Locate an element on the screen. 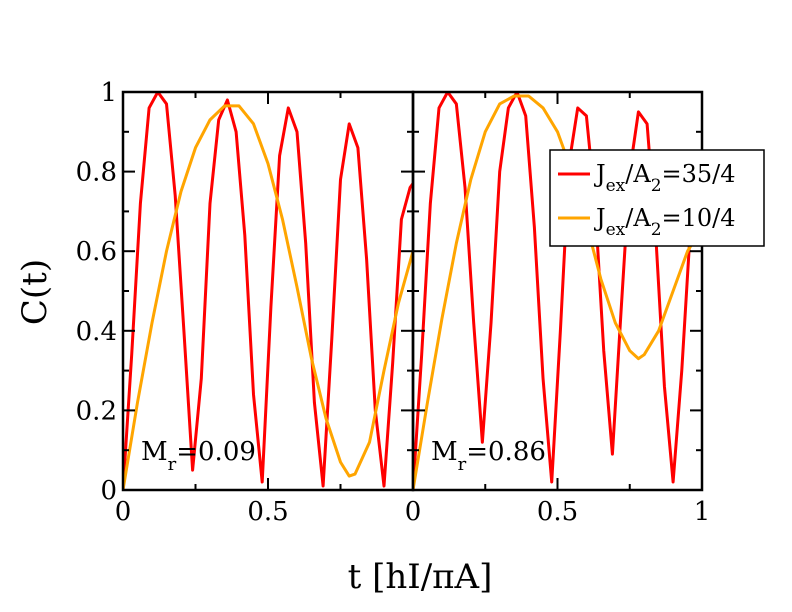  panel-annotation: Mr=0.09 is located at coordinates (198, 456).